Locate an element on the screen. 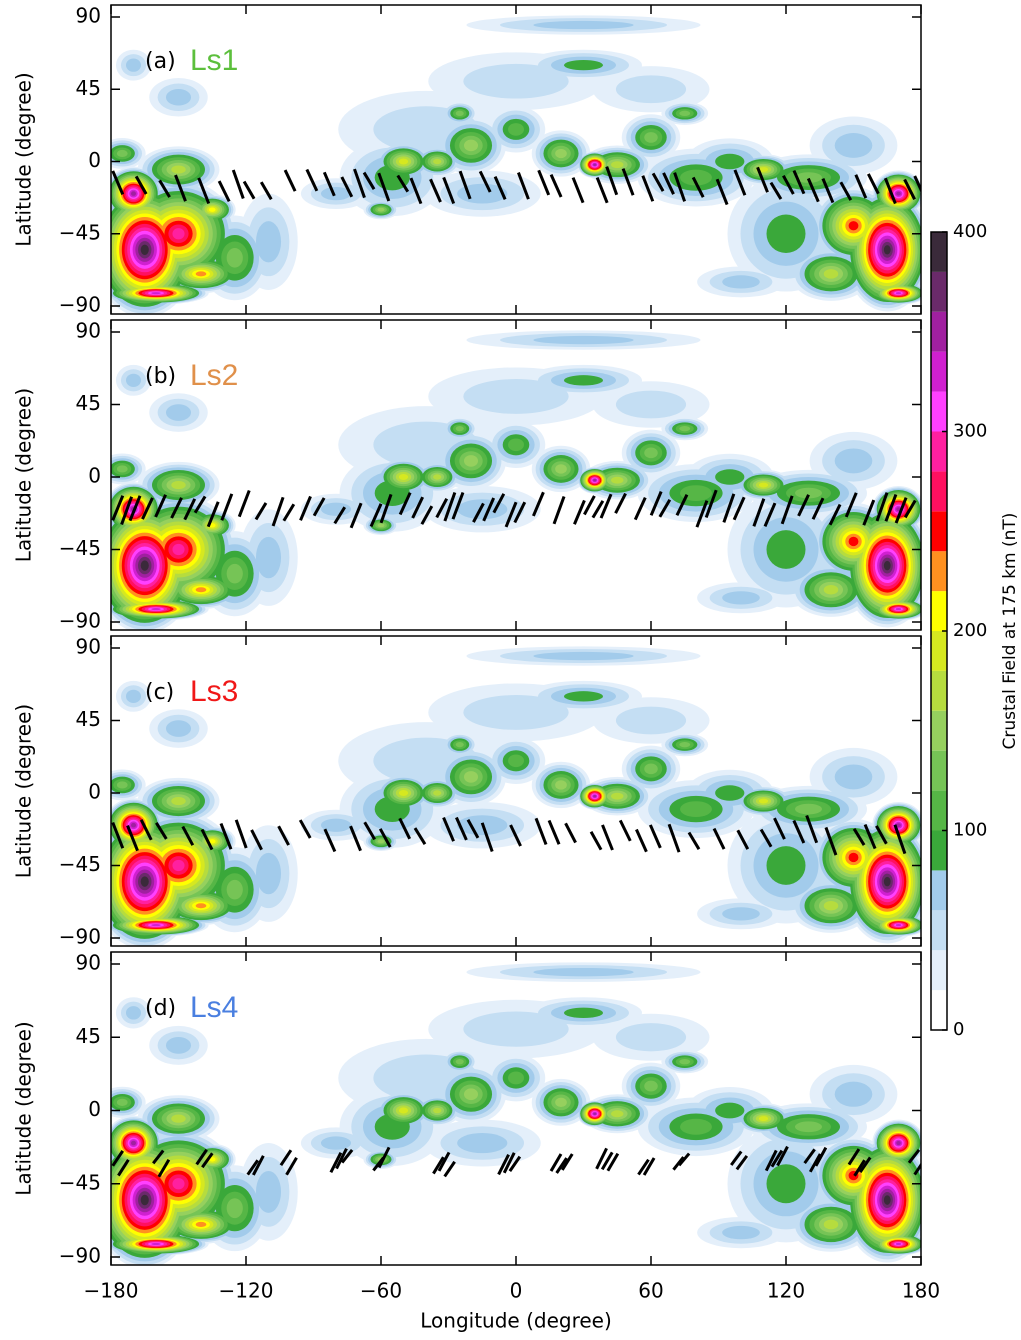 The image size is (1021, 1340). colorbar-label: Crustal Field at 175 km (nT) is located at coordinates (1010, 631).